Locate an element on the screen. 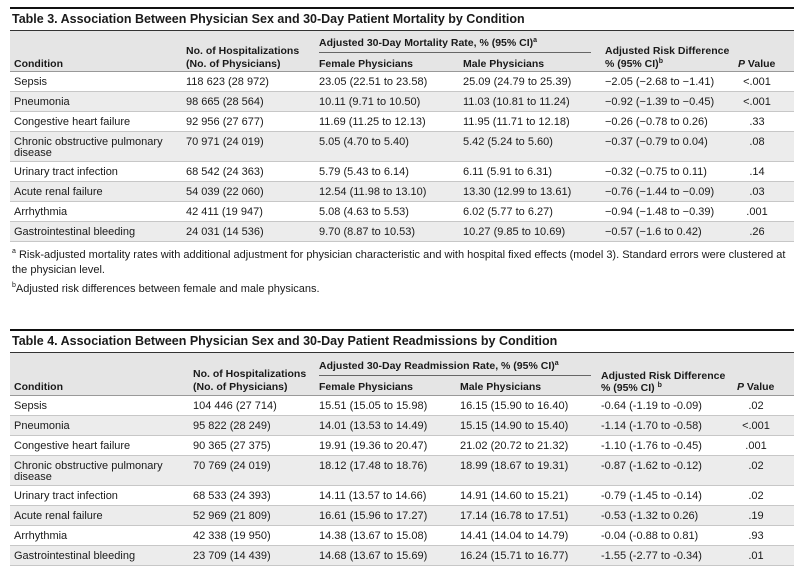  cell-hospitalizations: 90 365 (27 375) is located at coordinates (232, 446).